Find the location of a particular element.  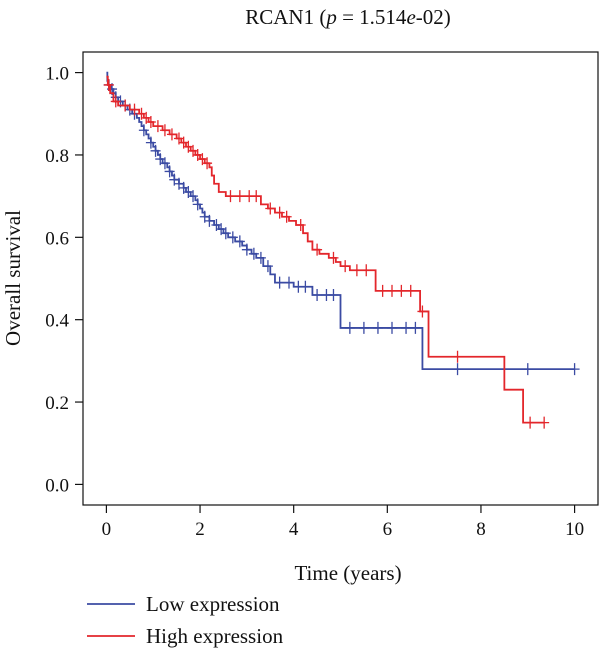

y-tick-label: 0.6 is located at coordinates (57, 238).